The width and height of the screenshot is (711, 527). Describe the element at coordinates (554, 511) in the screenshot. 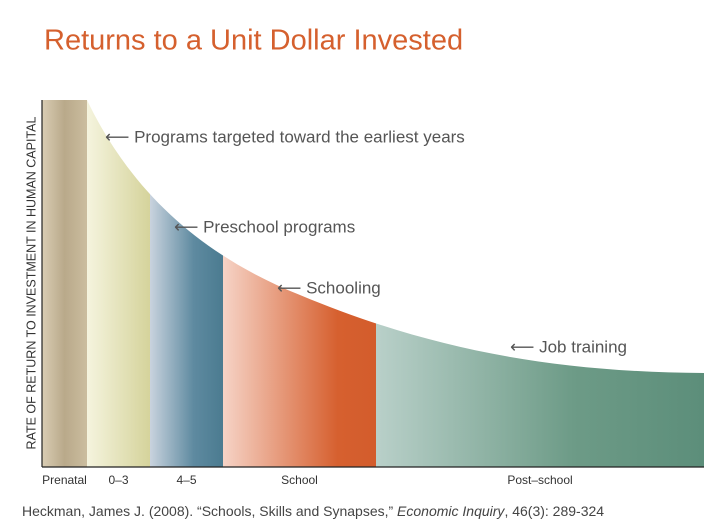

I see `source-text: , 46(3): 289-324` at that location.